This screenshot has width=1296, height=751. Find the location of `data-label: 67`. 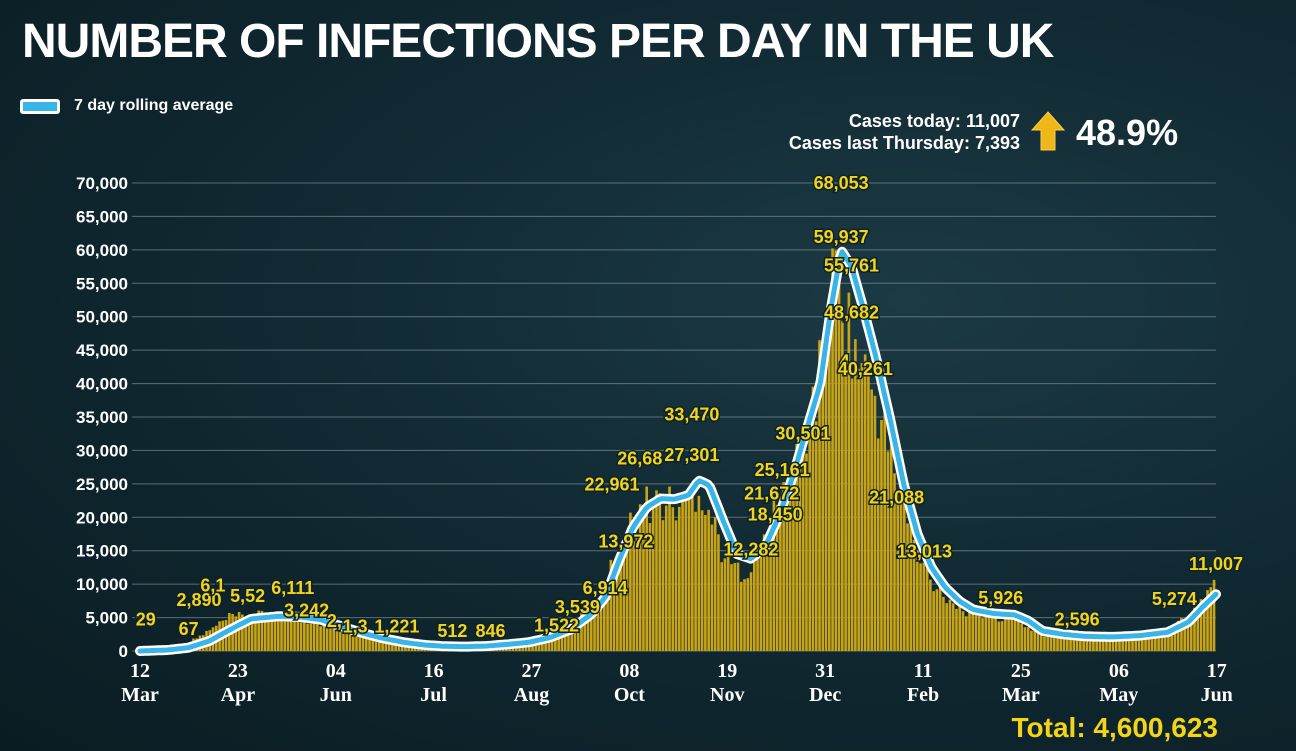

data-label: 67 is located at coordinates (189, 629).